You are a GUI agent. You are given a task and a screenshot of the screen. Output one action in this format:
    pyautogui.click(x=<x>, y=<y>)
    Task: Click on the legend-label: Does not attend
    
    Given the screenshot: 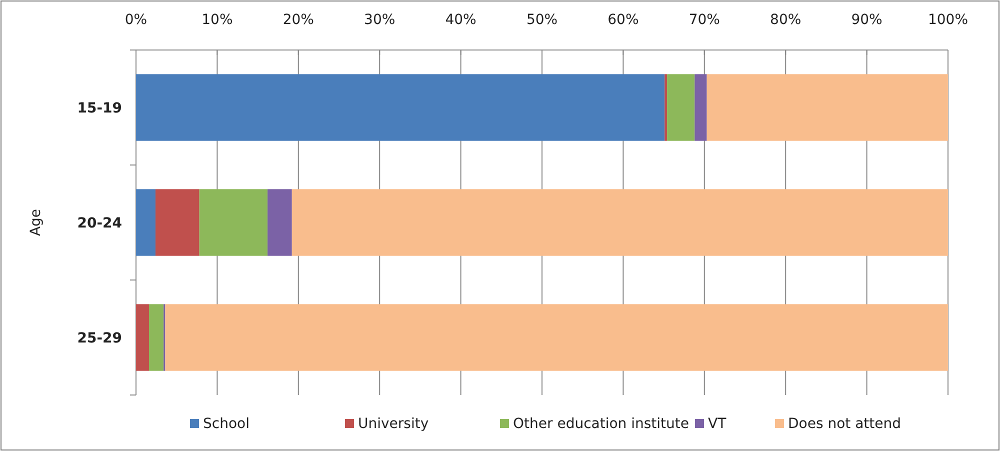 What is the action you would take?
    pyautogui.click(x=845, y=424)
    